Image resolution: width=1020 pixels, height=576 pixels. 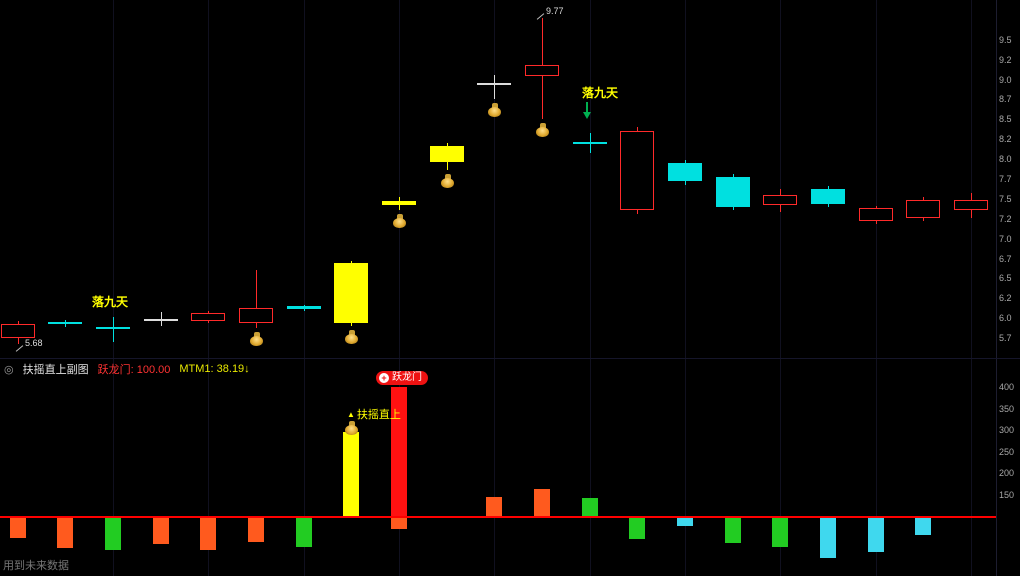 What do you see at coordinates (1005, 258) in the screenshot?
I see `price-axis-label: 6.7` at bounding box center [1005, 258].